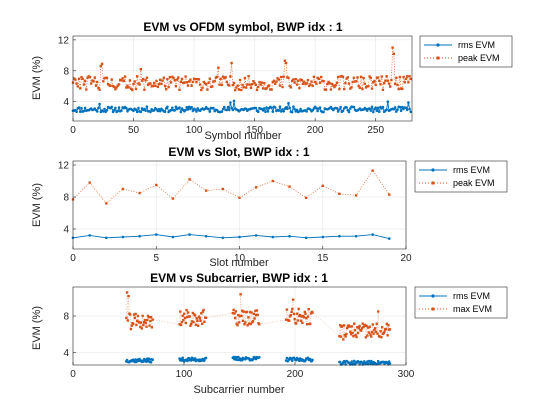 This screenshot has height=420, width=560. Describe the element at coordinates (239, 278) in the screenshot. I see `panel3-title: EVM vs Subcarrier, BWP idx : 1` at that location.